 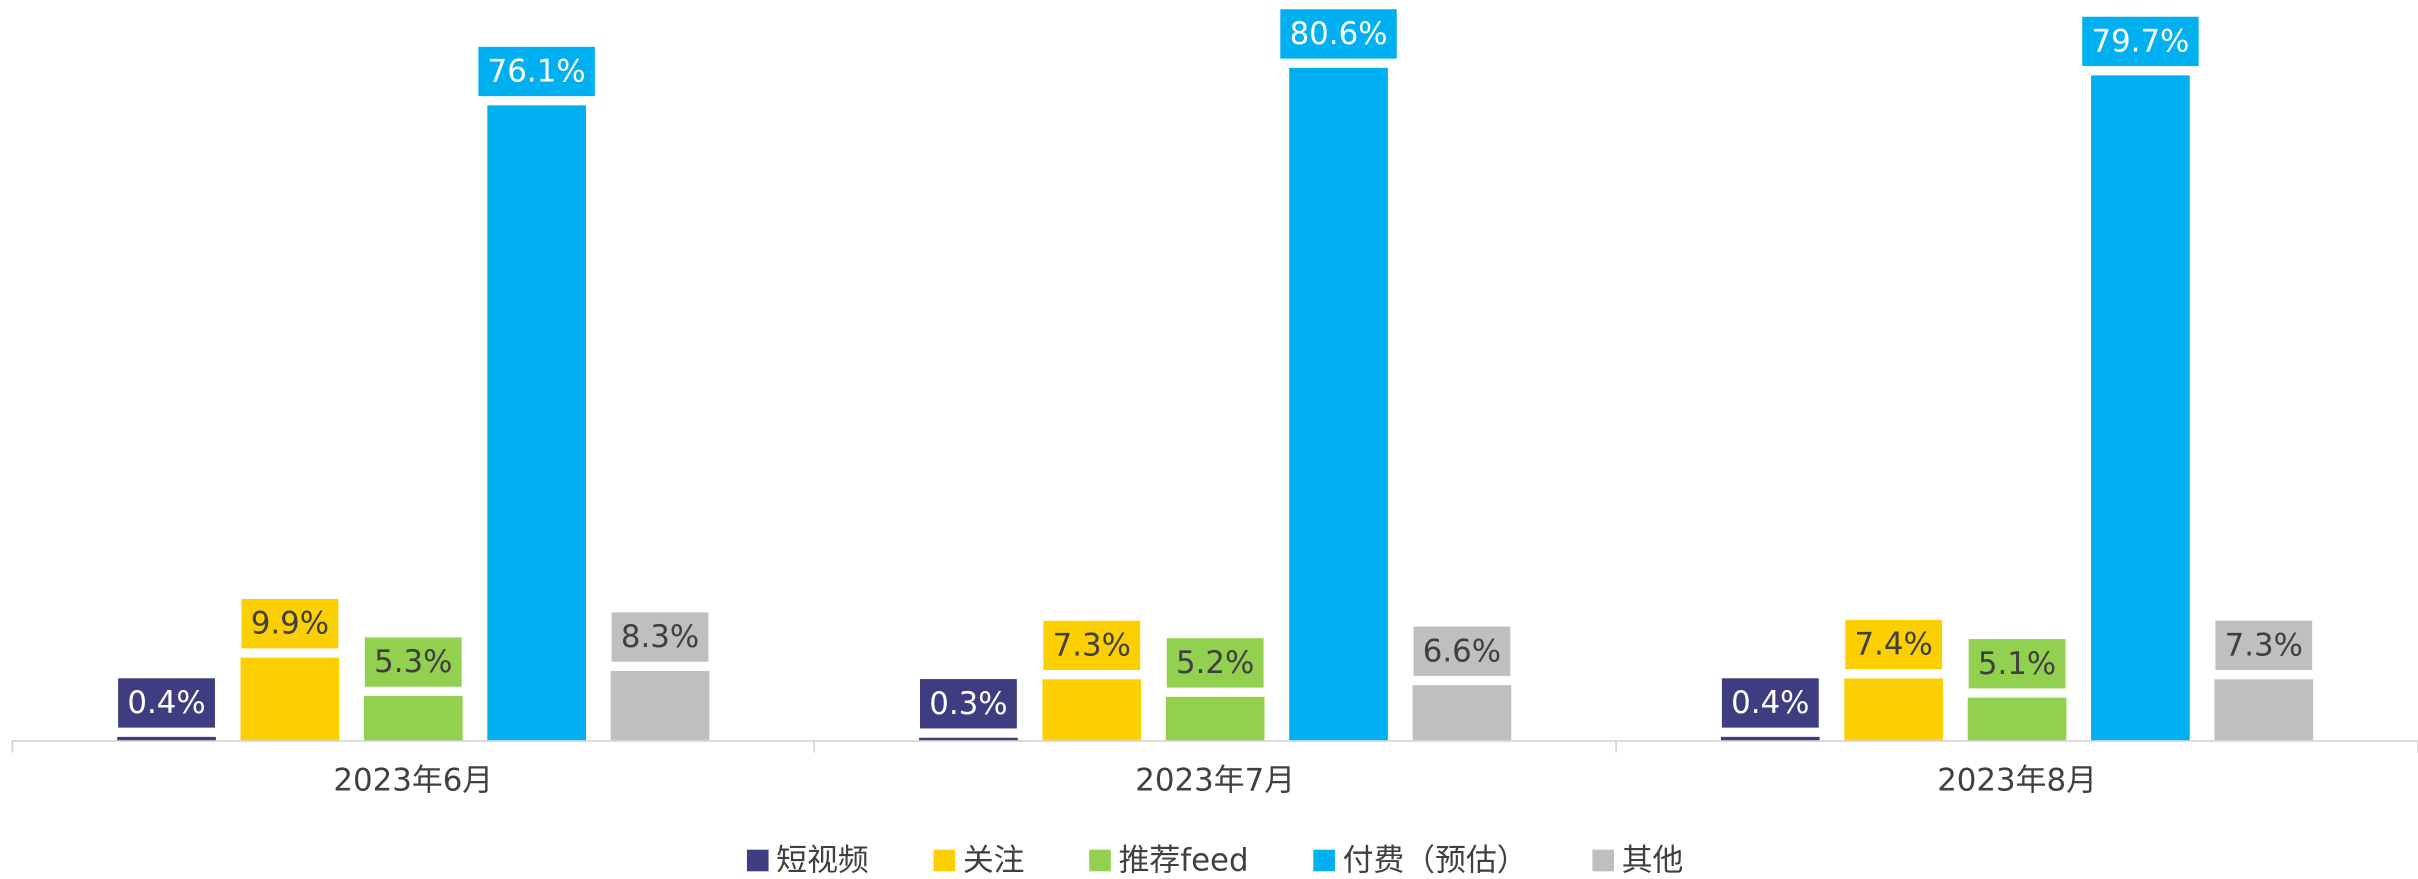 What do you see at coordinates (1653, 861) in the screenshot?
I see `legend-label: 其他` at bounding box center [1653, 861].